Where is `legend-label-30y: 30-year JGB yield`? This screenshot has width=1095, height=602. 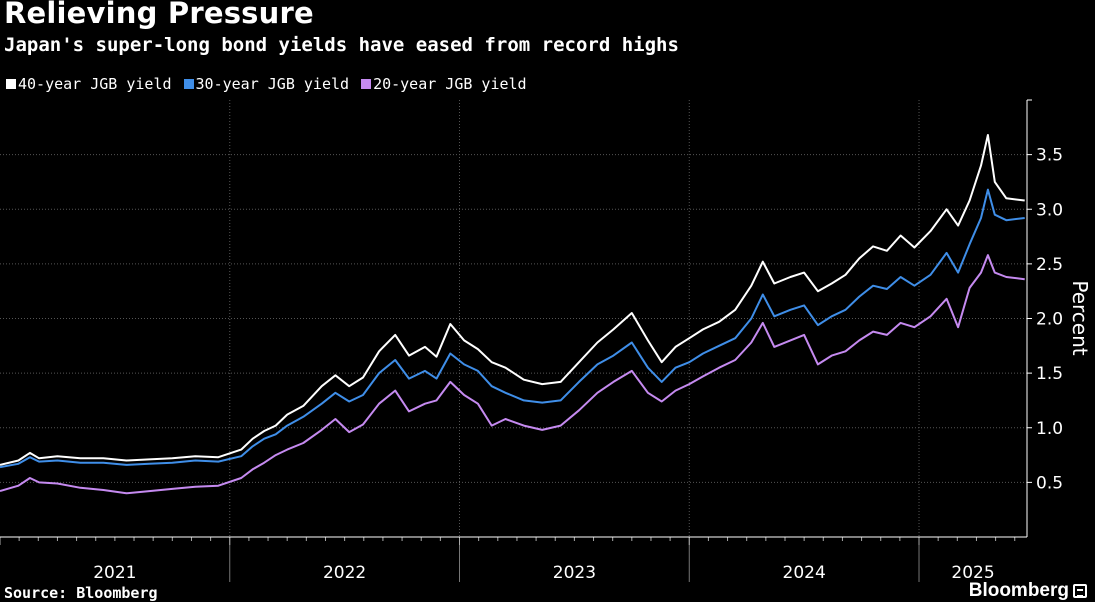 legend-label-30y: 30-year JGB yield is located at coordinates (272, 84).